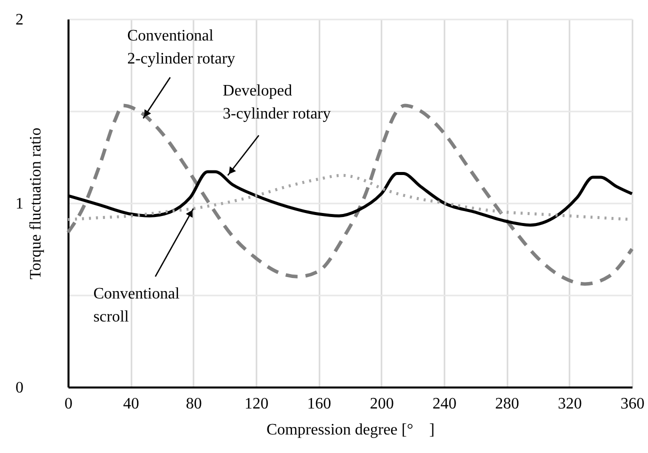  I want to click on x-tick-label: 160, so click(319, 404).